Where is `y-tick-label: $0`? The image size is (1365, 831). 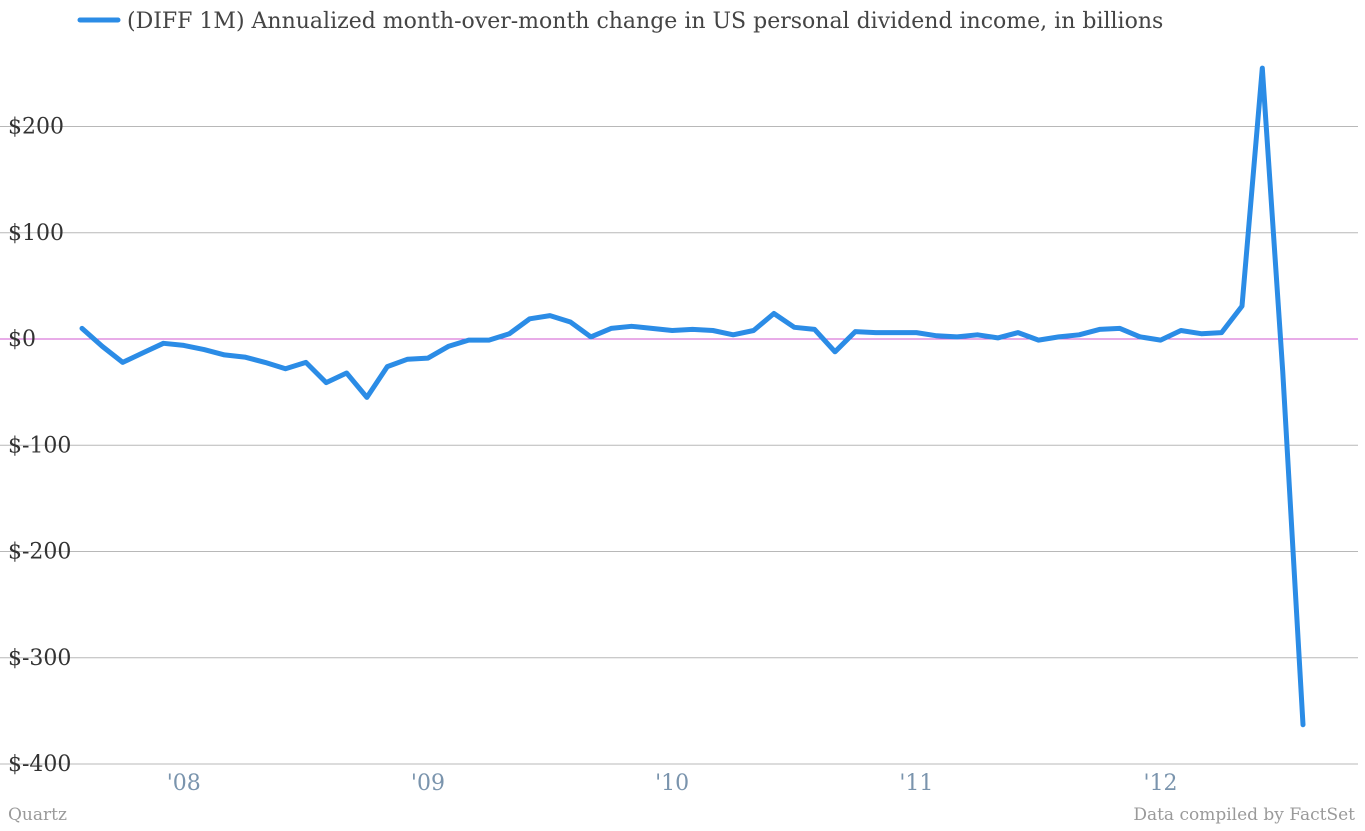 y-tick-label: $0 is located at coordinates (22, 339).